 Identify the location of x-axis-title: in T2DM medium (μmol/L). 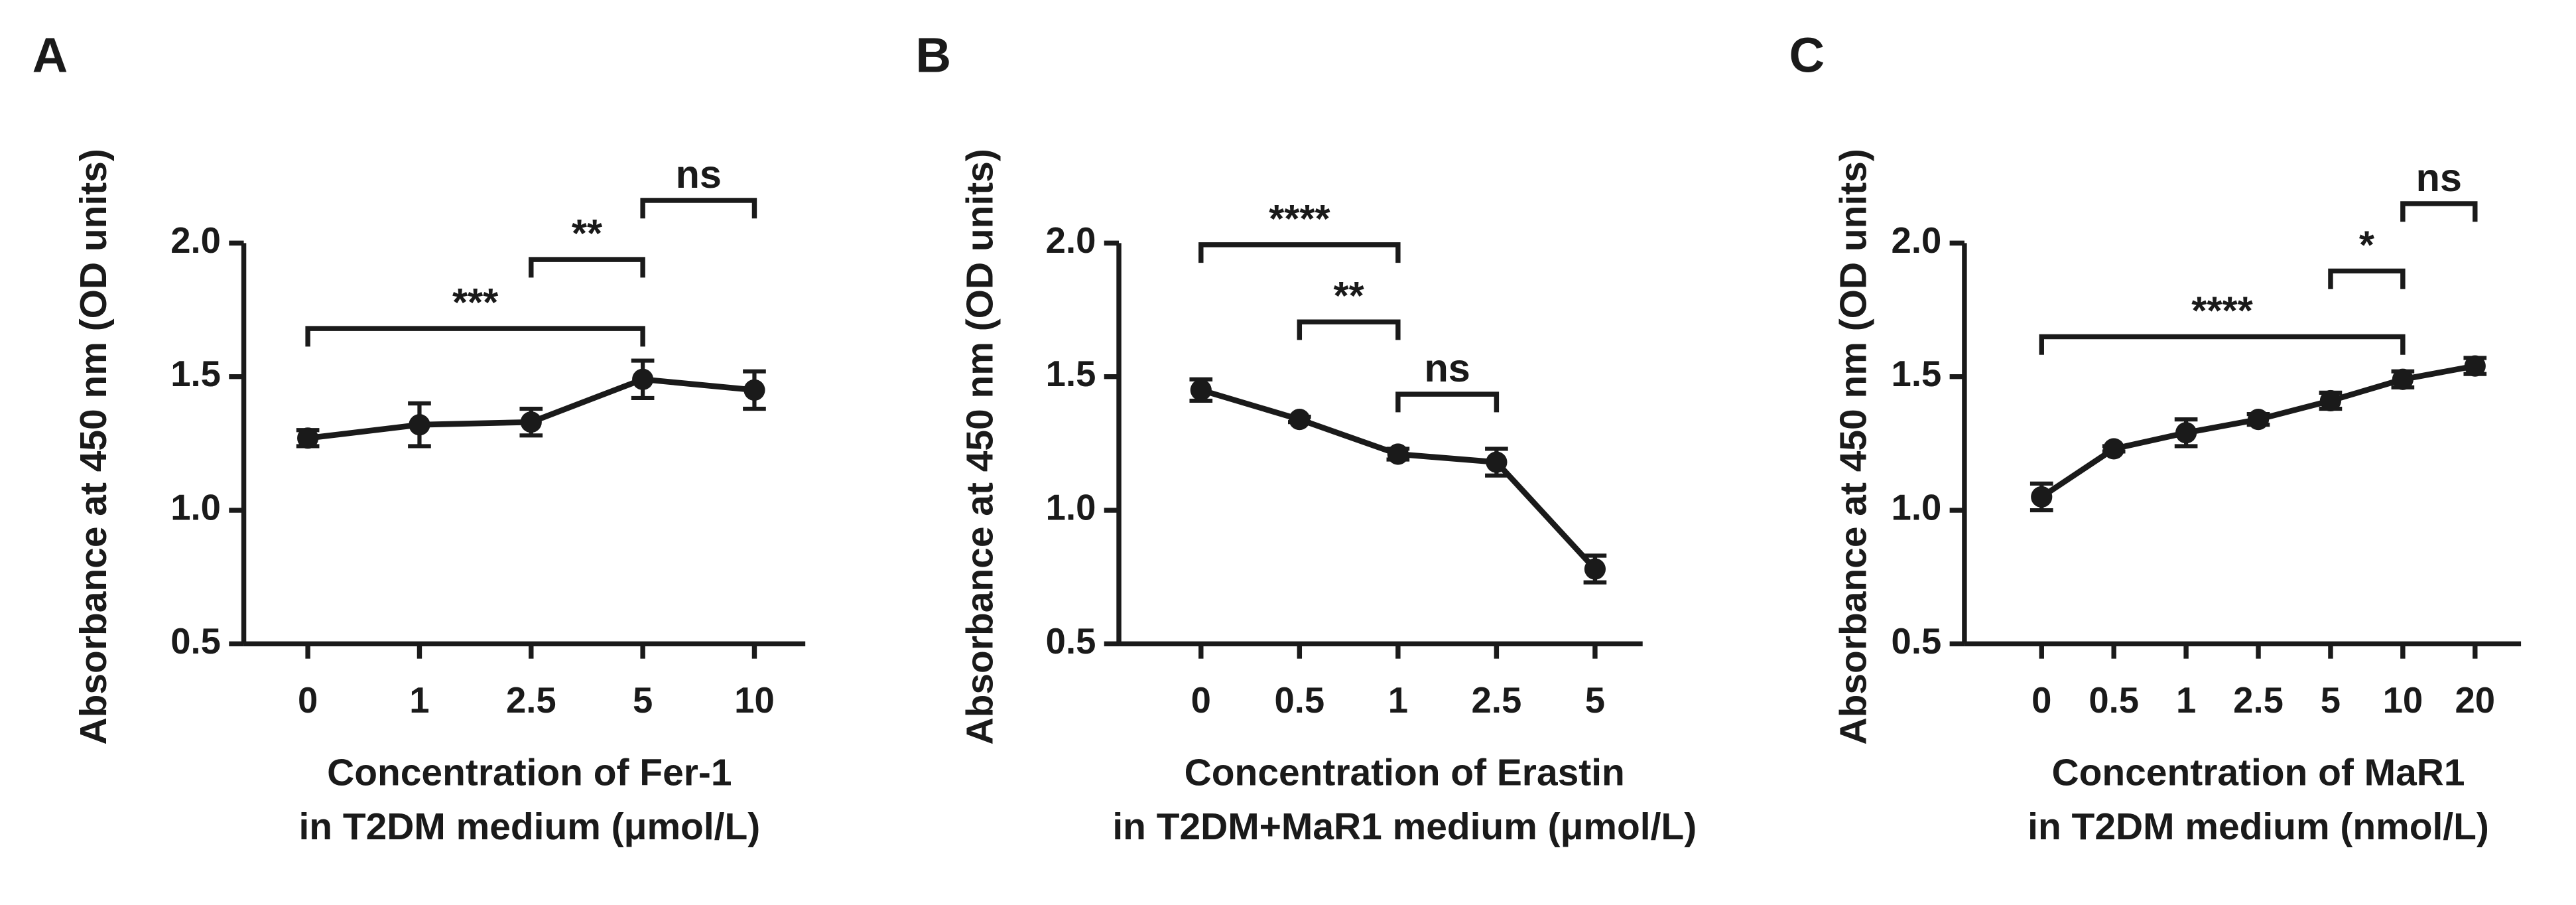
(529, 826).